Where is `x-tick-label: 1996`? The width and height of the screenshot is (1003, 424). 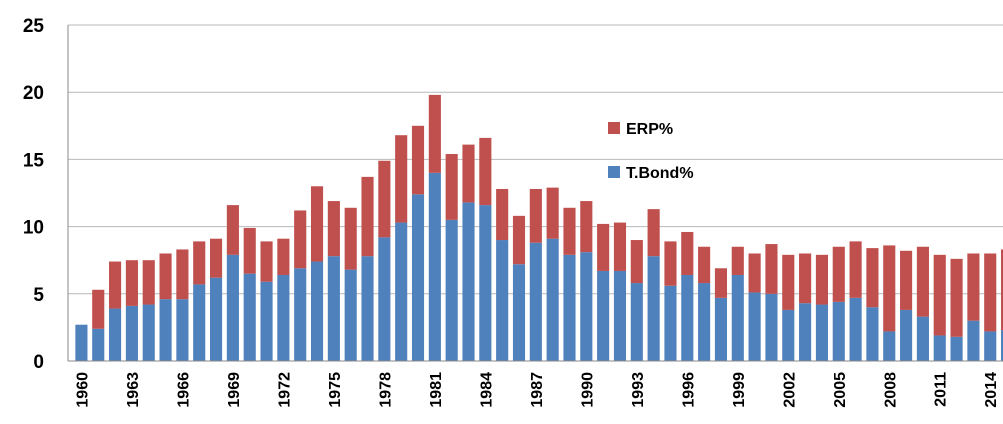 x-tick-label: 1996 is located at coordinates (688, 390).